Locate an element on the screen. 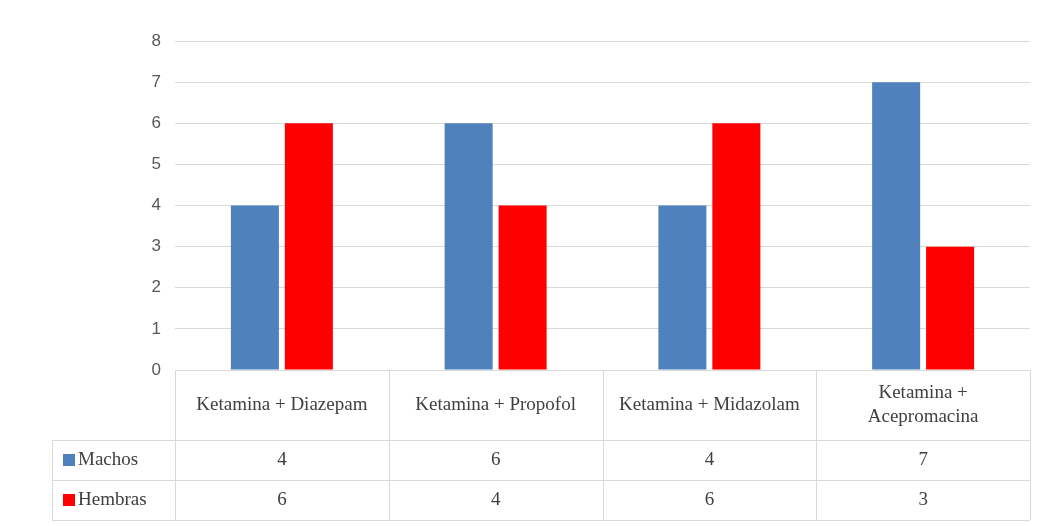  data-label: 3 is located at coordinates (923, 498).